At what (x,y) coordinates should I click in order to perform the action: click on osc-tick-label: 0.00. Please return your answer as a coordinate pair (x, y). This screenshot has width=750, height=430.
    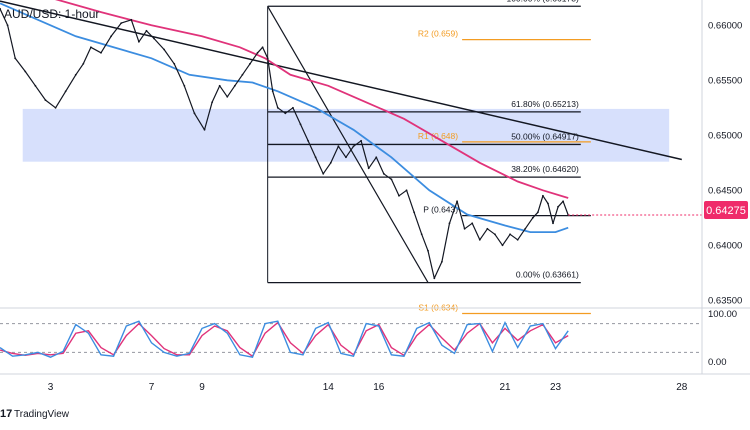
    Looking at the image, I should click on (717, 362).